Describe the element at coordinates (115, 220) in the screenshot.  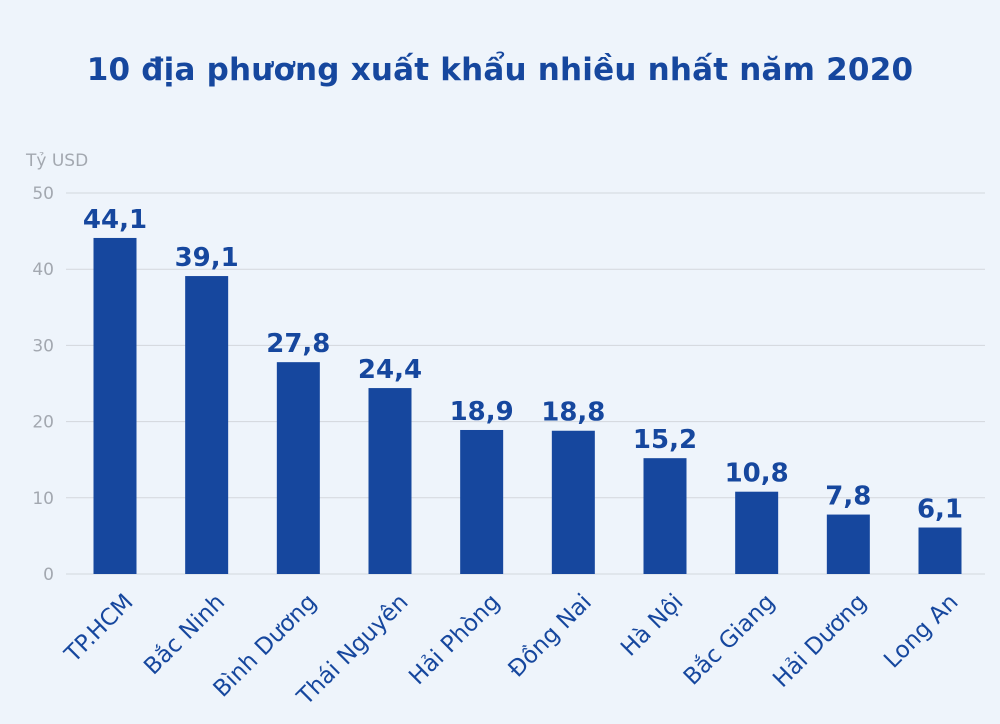
I see `value-label: 44,1` at that location.